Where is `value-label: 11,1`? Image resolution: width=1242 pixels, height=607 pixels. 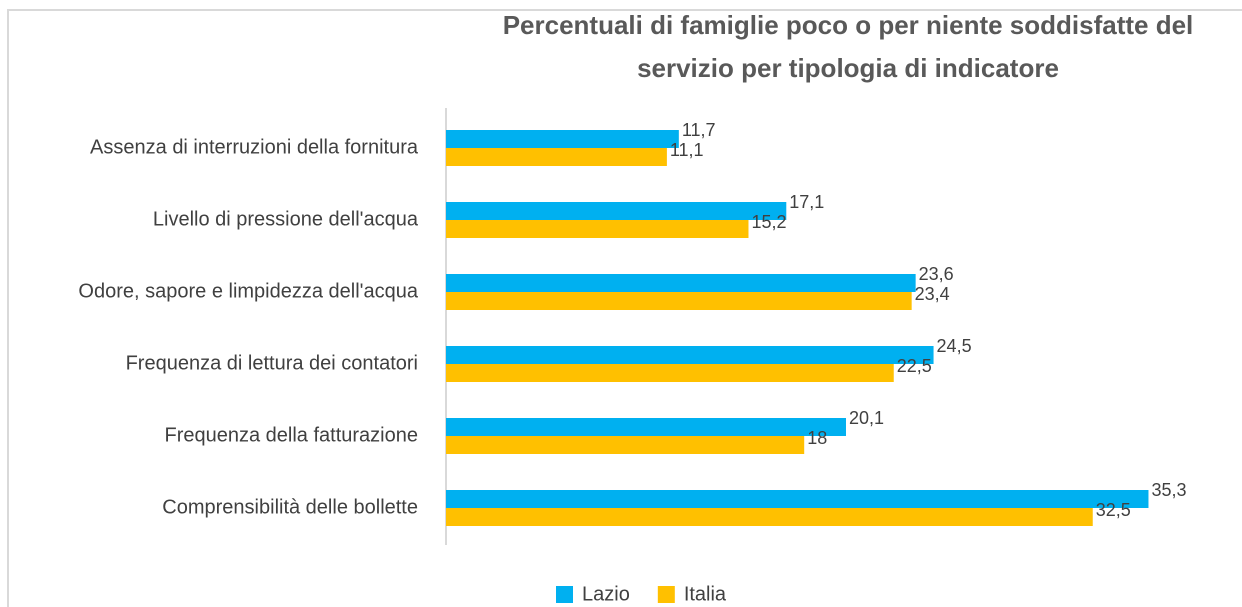
value-label: 11,1 is located at coordinates (687, 150).